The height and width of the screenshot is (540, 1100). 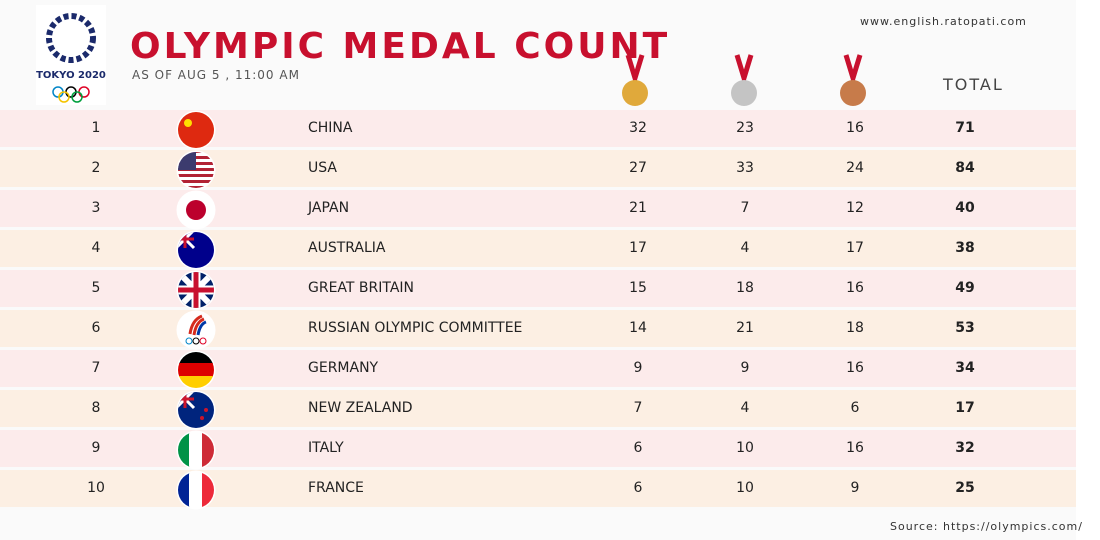 What do you see at coordinates (638, 368) in the screenshot?
I see `gold-cell: 9` at bounding box center [638, 368].